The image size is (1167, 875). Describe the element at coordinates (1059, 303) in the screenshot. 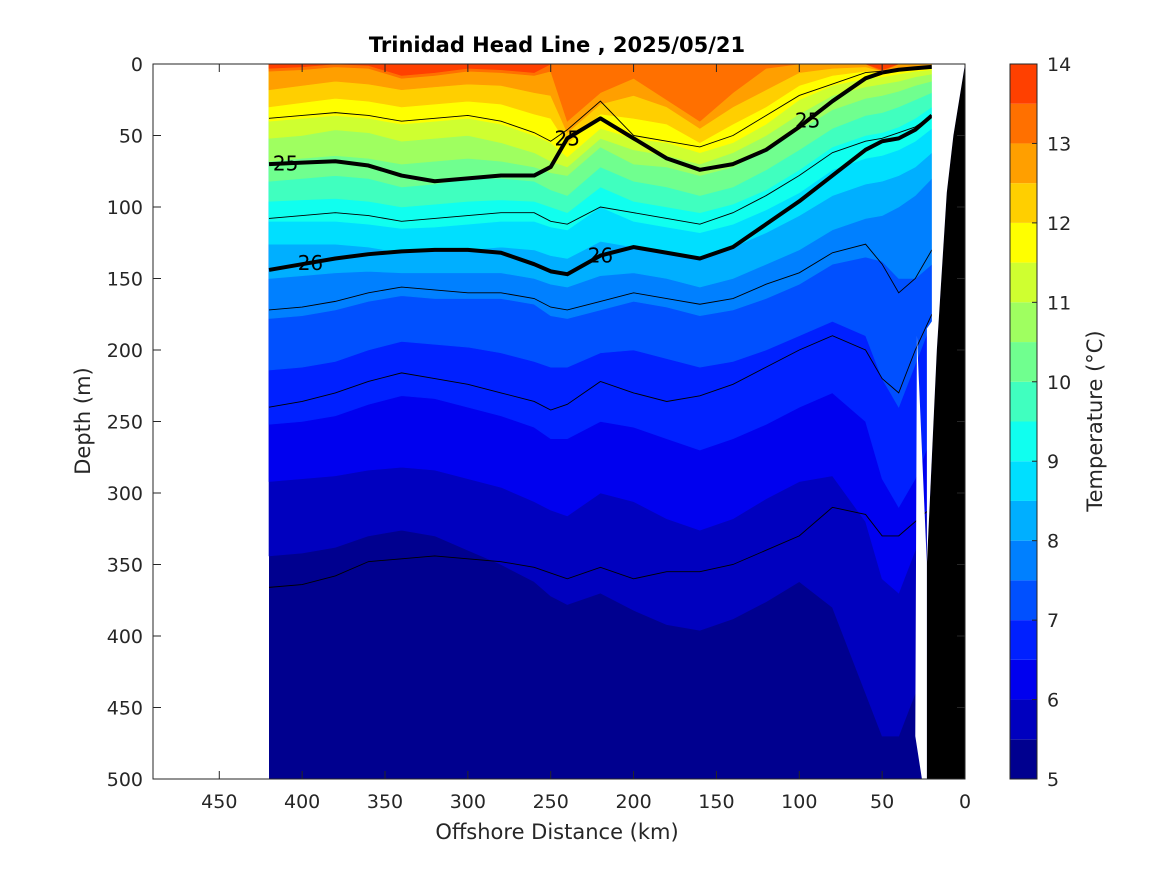

I see `colorbar-tick-label-11: 11` at that location.